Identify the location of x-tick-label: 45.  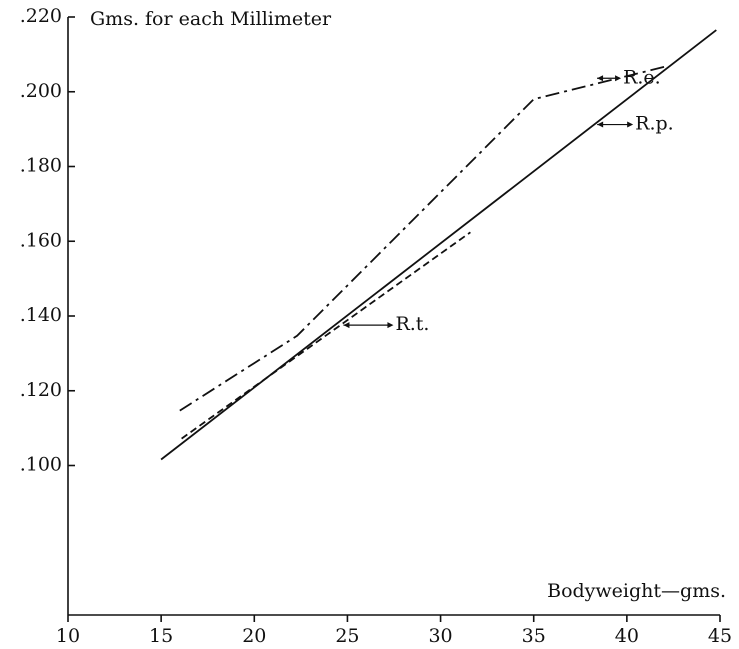
(720, 636).